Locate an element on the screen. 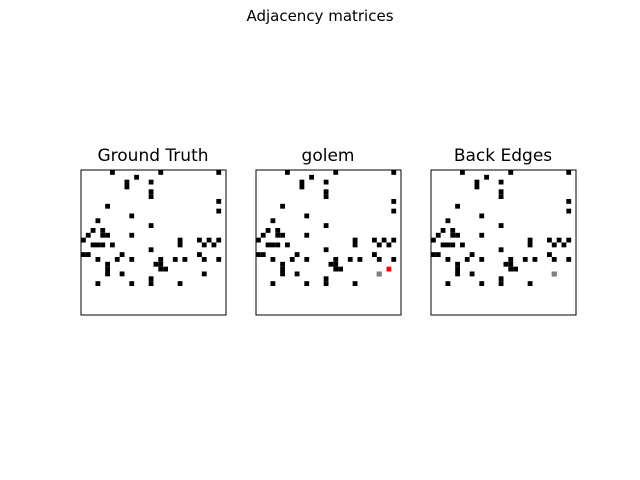 The height and width of the screenshot is (480, 640). panel-back-edges: Back Edges is located at coordinates (503, 231).